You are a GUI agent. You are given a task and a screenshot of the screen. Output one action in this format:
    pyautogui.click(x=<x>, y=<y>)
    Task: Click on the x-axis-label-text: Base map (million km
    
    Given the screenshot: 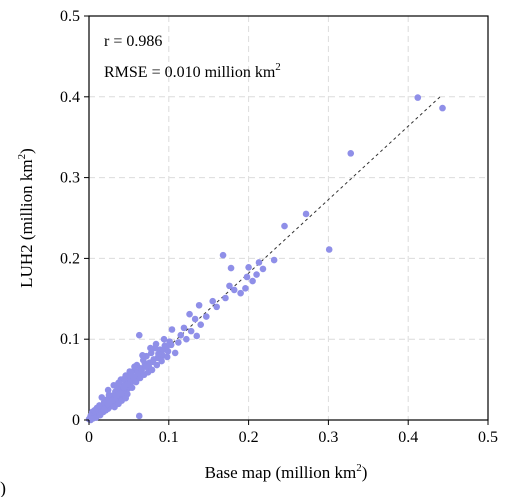 What is the action you would take?
    pyautogui.click(x=281, y=472)
    